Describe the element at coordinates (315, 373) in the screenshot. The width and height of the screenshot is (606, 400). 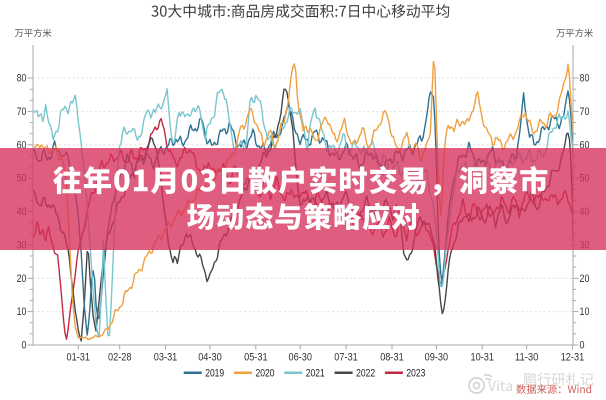
I see `svg-text: 2021` at that location.